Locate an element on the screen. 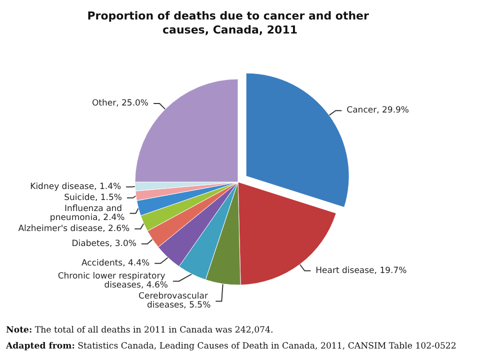 The height and width of the screenshot is (361, 500). slice-label: Diabetes, 3.0% is located at coordinates (104, 243).